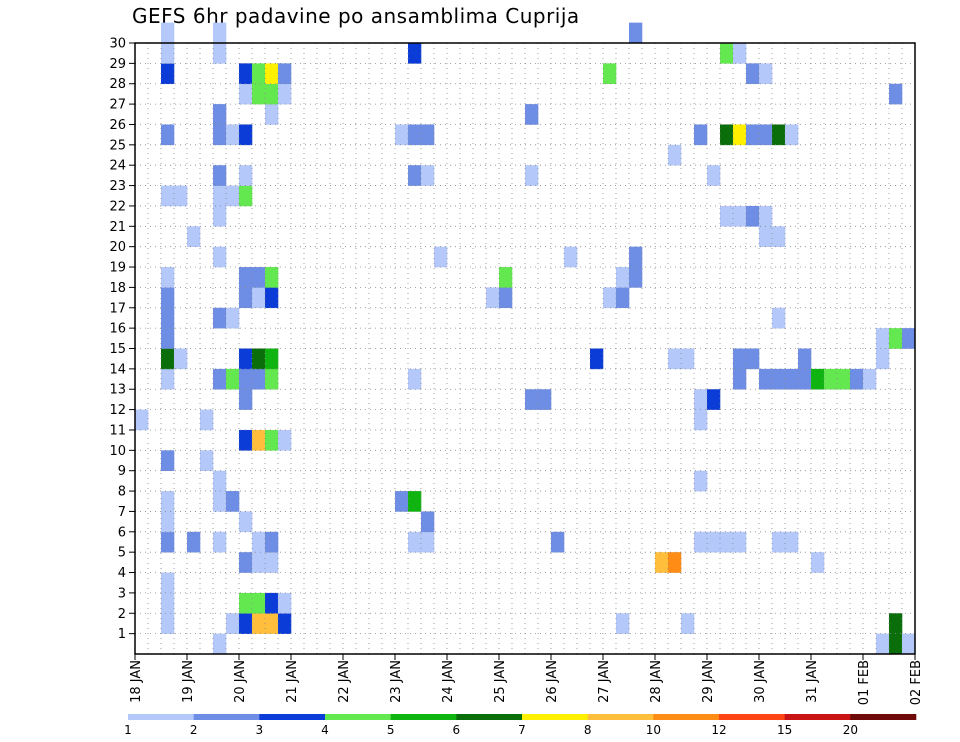 The image size is (960, 742). What do you see at coordinates (117, 105) in the screenshot?
I see `y-tick-label: 27` at bounding box center [117, 105].